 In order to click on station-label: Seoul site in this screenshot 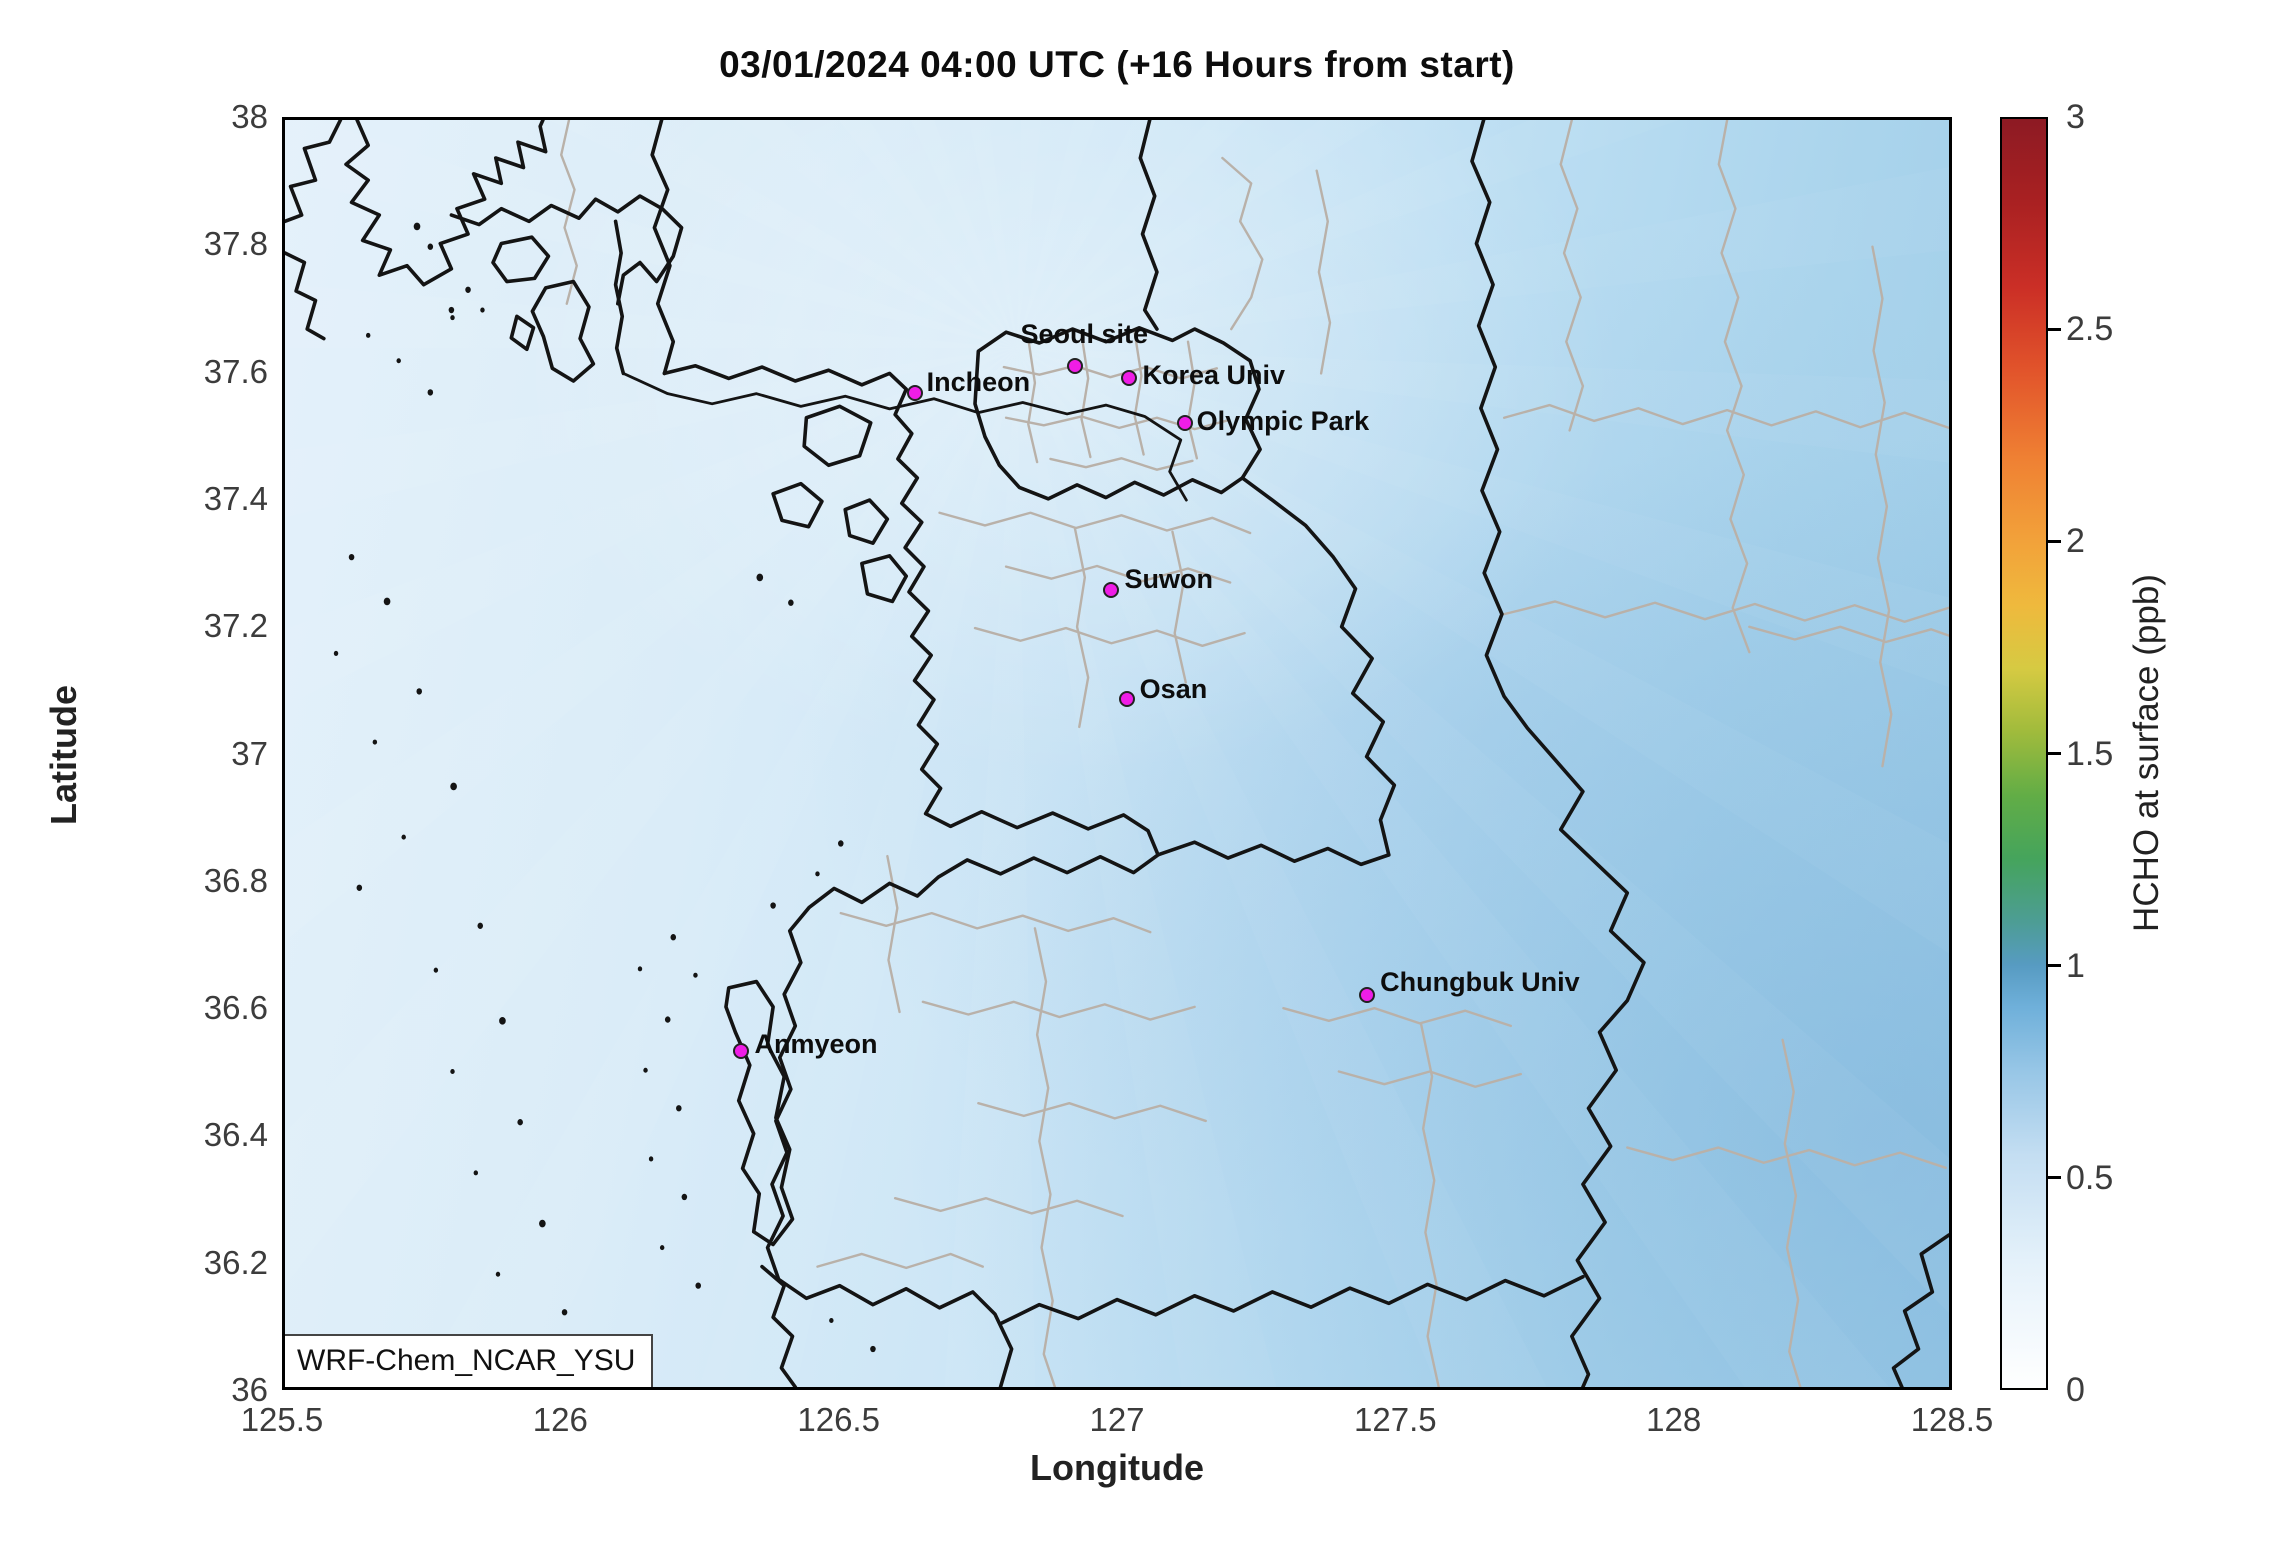, I will do `click(1084, 334)`.